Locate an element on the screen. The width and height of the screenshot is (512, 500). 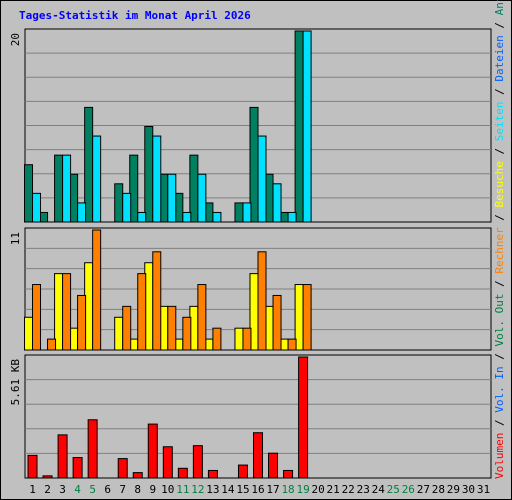
x-tick-label: 6 is located at coordinates (107, 489).